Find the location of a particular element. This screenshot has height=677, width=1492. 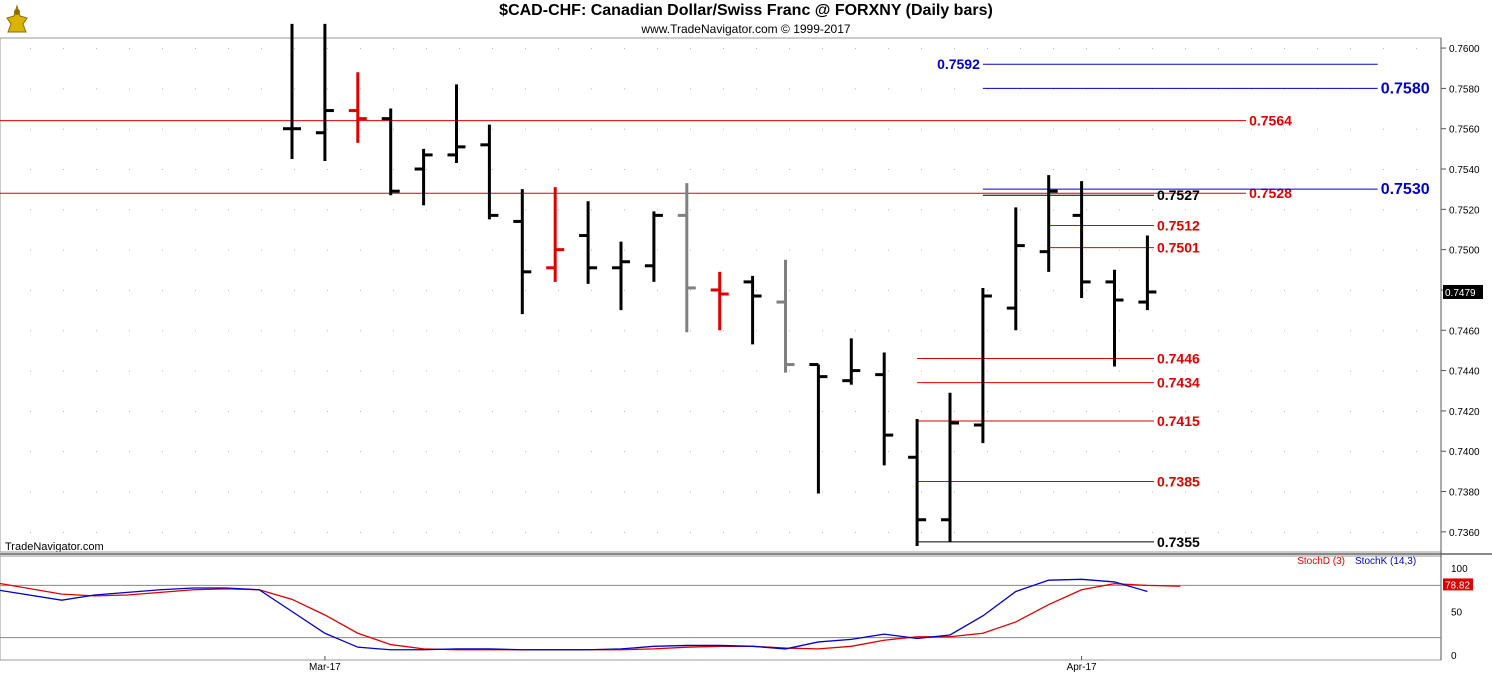

y-tick-label: 0.7560 is located at coordinates (1464, 130).